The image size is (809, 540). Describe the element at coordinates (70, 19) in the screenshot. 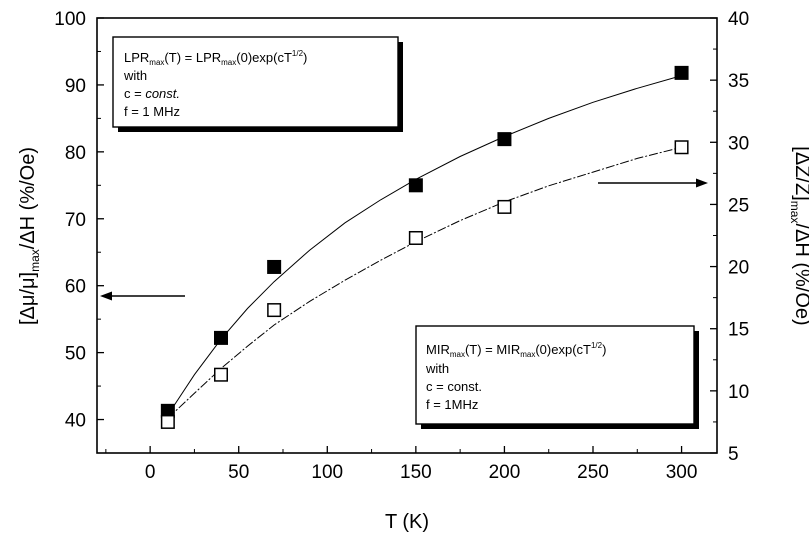

I see `left-y-tick-label: 100` at that location.